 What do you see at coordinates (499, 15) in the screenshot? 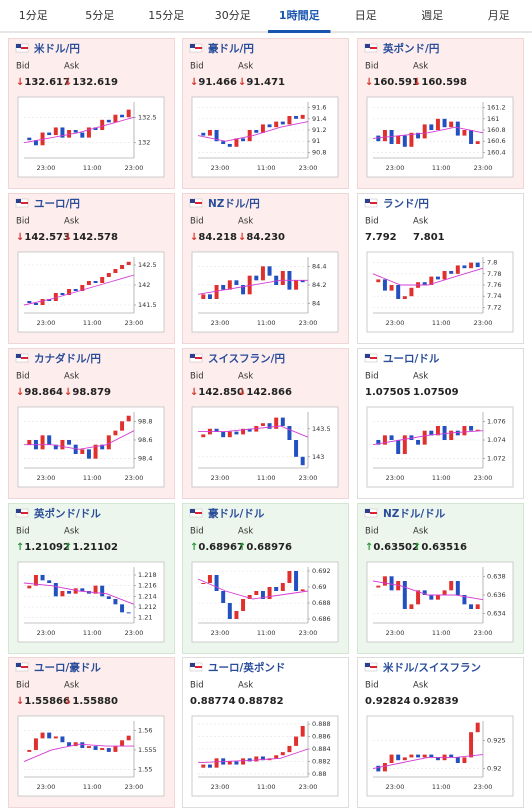
I see `tab: 月足` at bounding box center [499, 15].